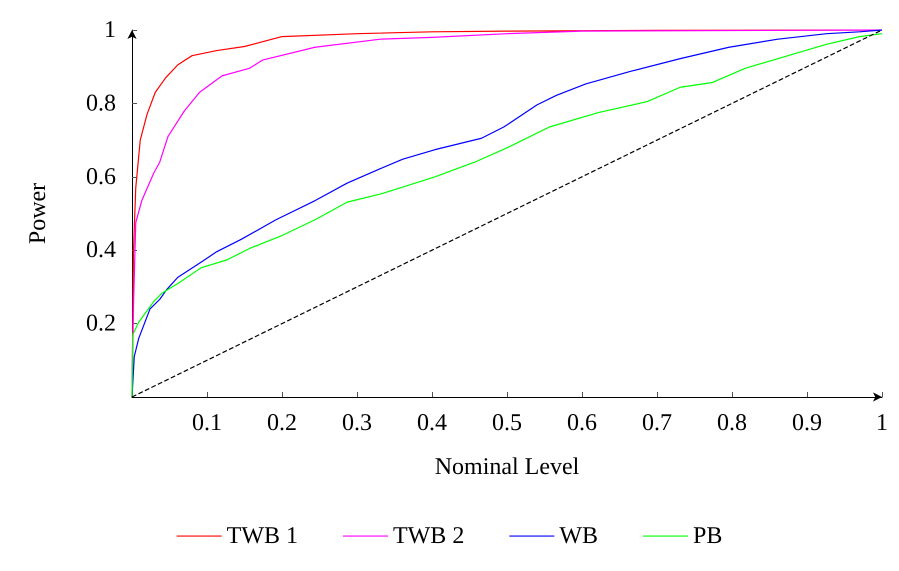  I want to click on x-tick-label: 0.4, so click(432, 423).